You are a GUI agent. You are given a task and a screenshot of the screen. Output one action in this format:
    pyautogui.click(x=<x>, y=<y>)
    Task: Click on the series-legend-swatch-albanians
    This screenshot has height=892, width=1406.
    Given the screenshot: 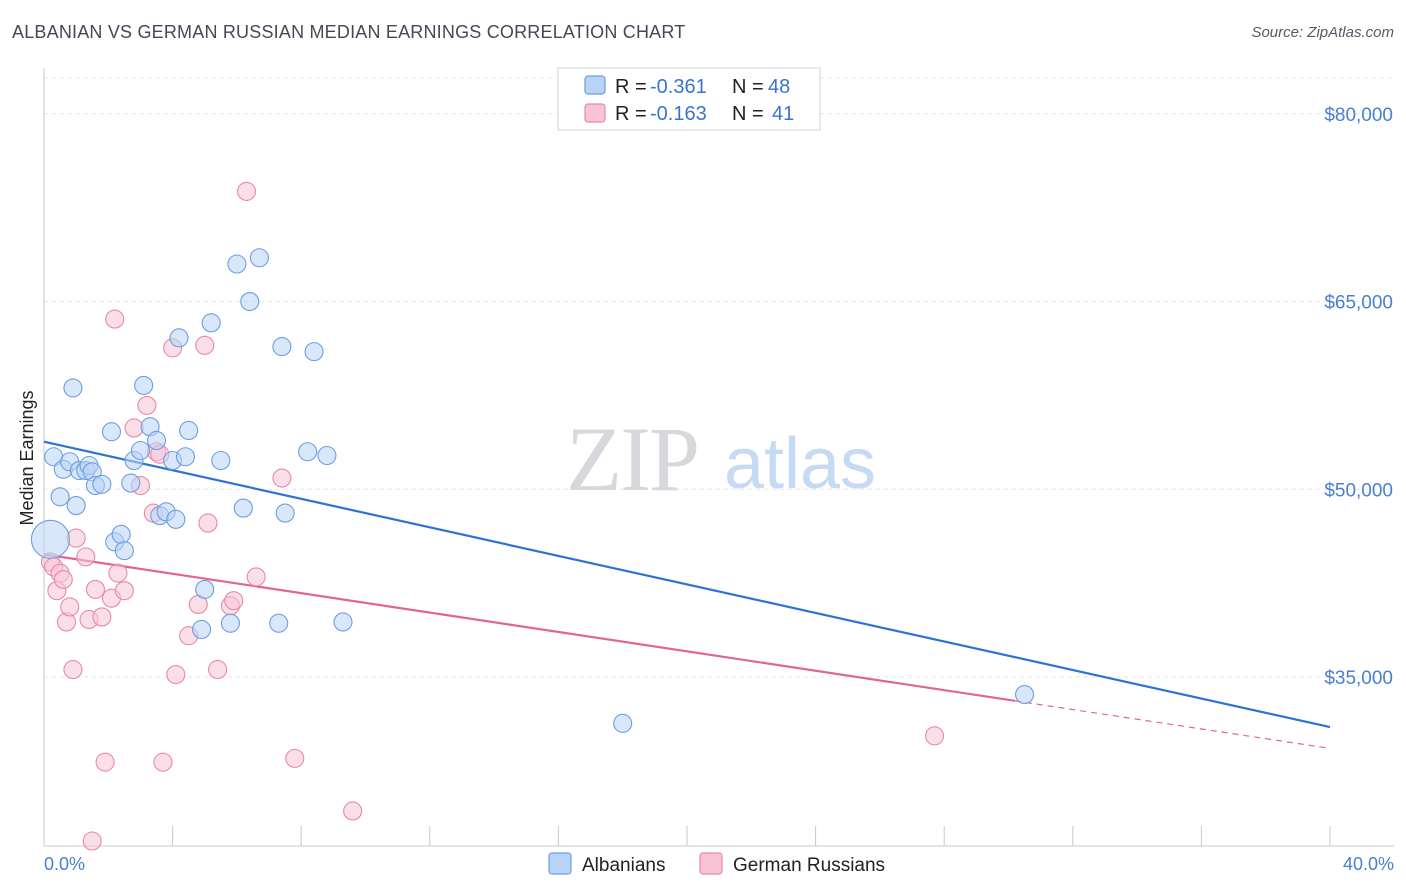 What is the action you would take?
    pyautogui.click(x=560, y=863)
    